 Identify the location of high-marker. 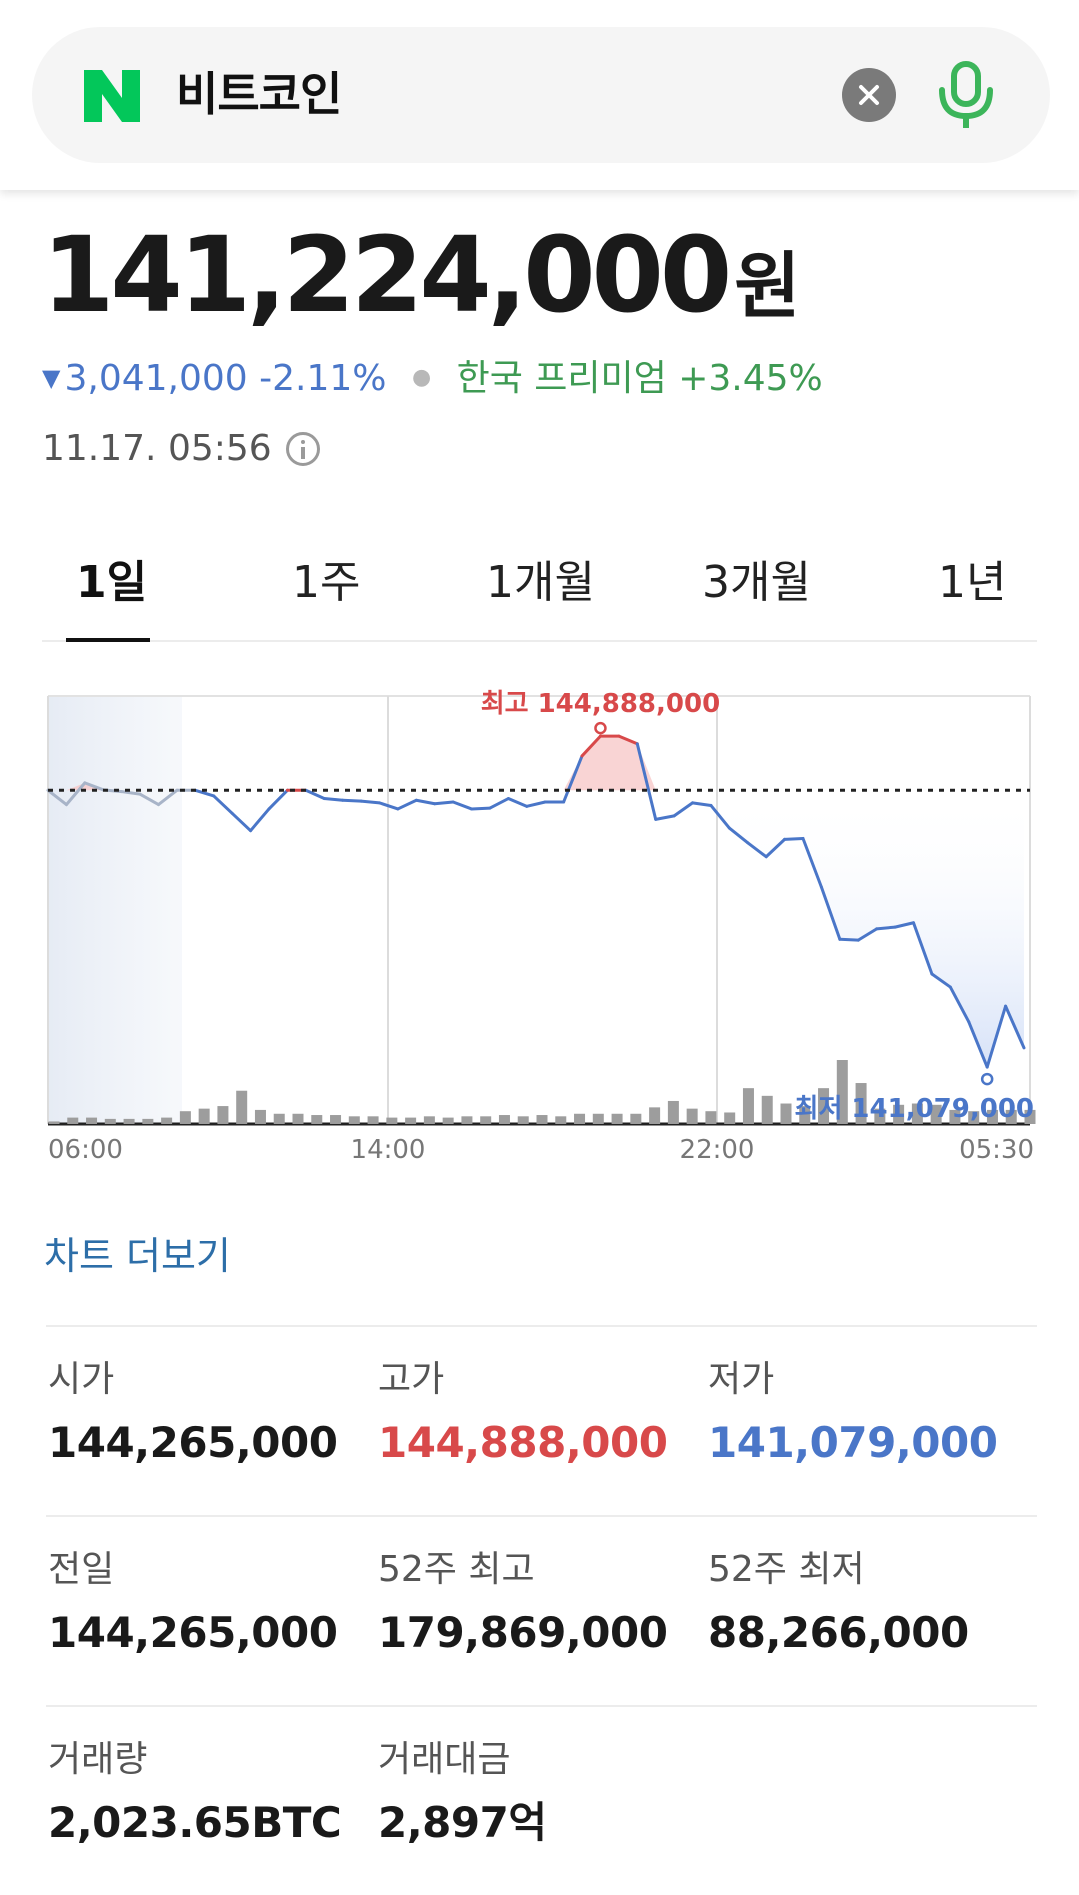
(600, 728).